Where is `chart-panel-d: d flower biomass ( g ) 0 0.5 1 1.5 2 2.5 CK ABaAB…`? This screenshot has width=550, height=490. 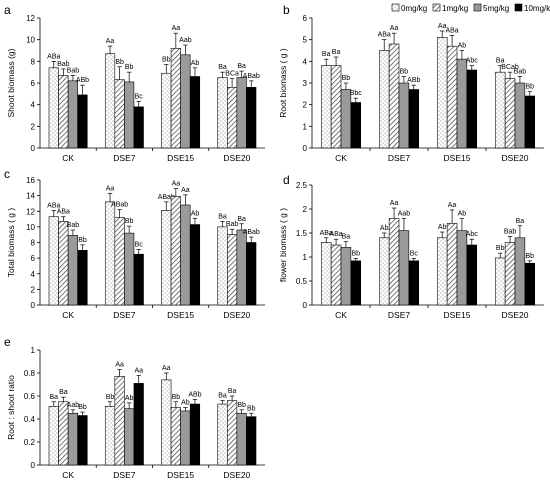 chart-panel-d: d flower biomass ( g ) 0 0.5 1 1.5 2 2.5 CK ABaAB… is located at coordinates (411, 246).